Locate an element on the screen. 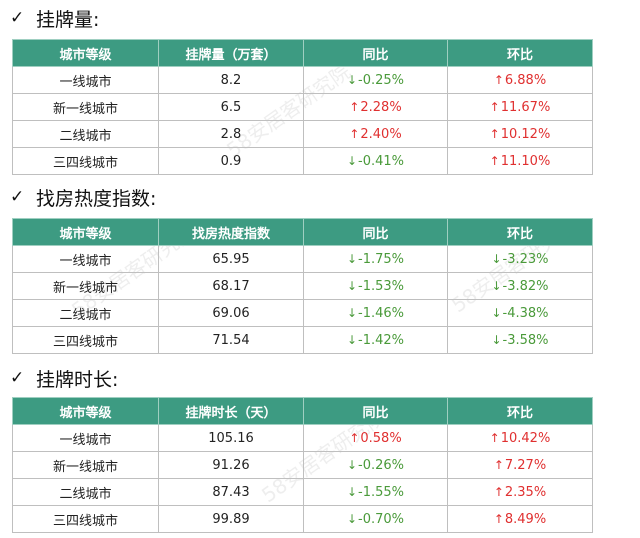 This screenshot has width=640, height=538. yoy-cell: ↓-1.55% is located at coordinates (375, 492).